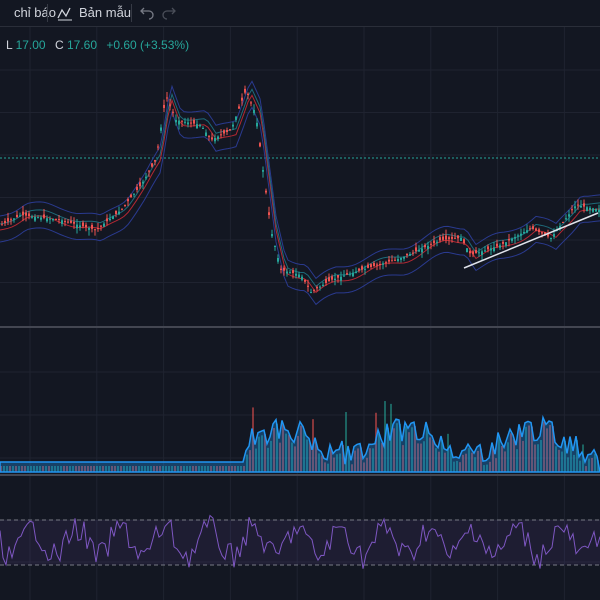 Image resolution: width=600 pixels, height=600 pixels. Describe the element at coordinates (147, 13) in the screenshot. I see `undo-button` at that location.